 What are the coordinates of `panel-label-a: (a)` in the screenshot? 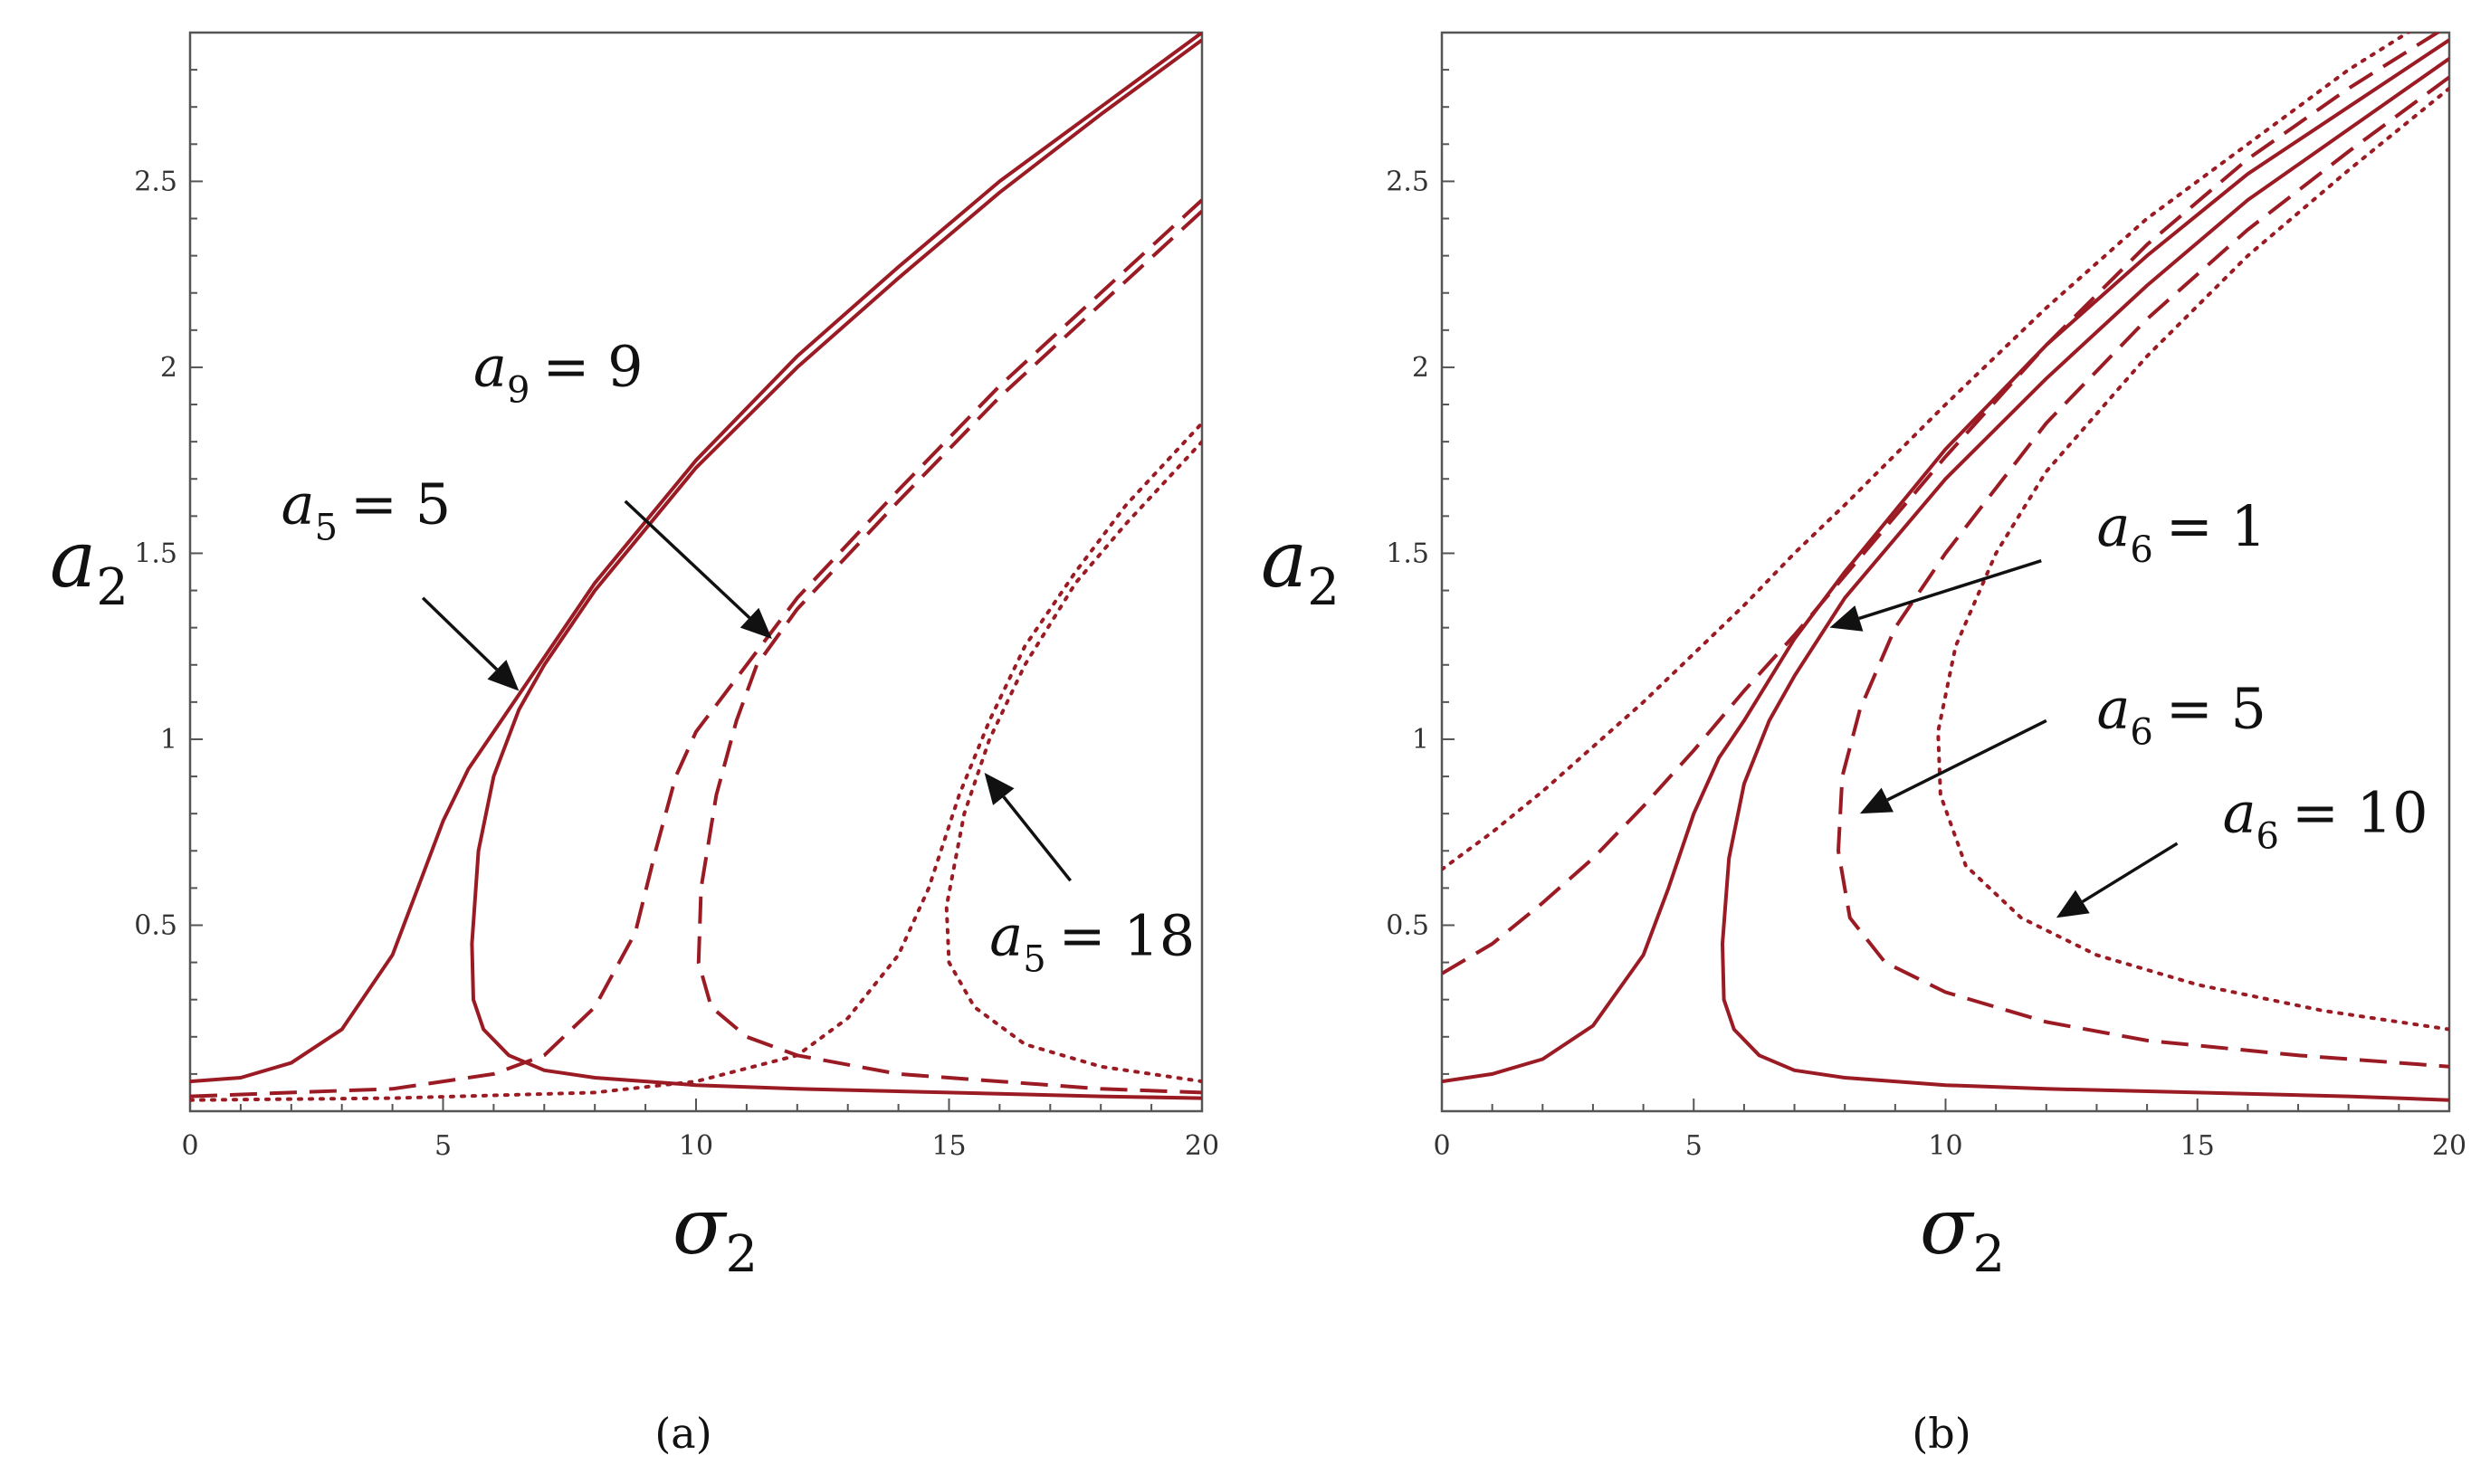 It's located at (682, 1433).